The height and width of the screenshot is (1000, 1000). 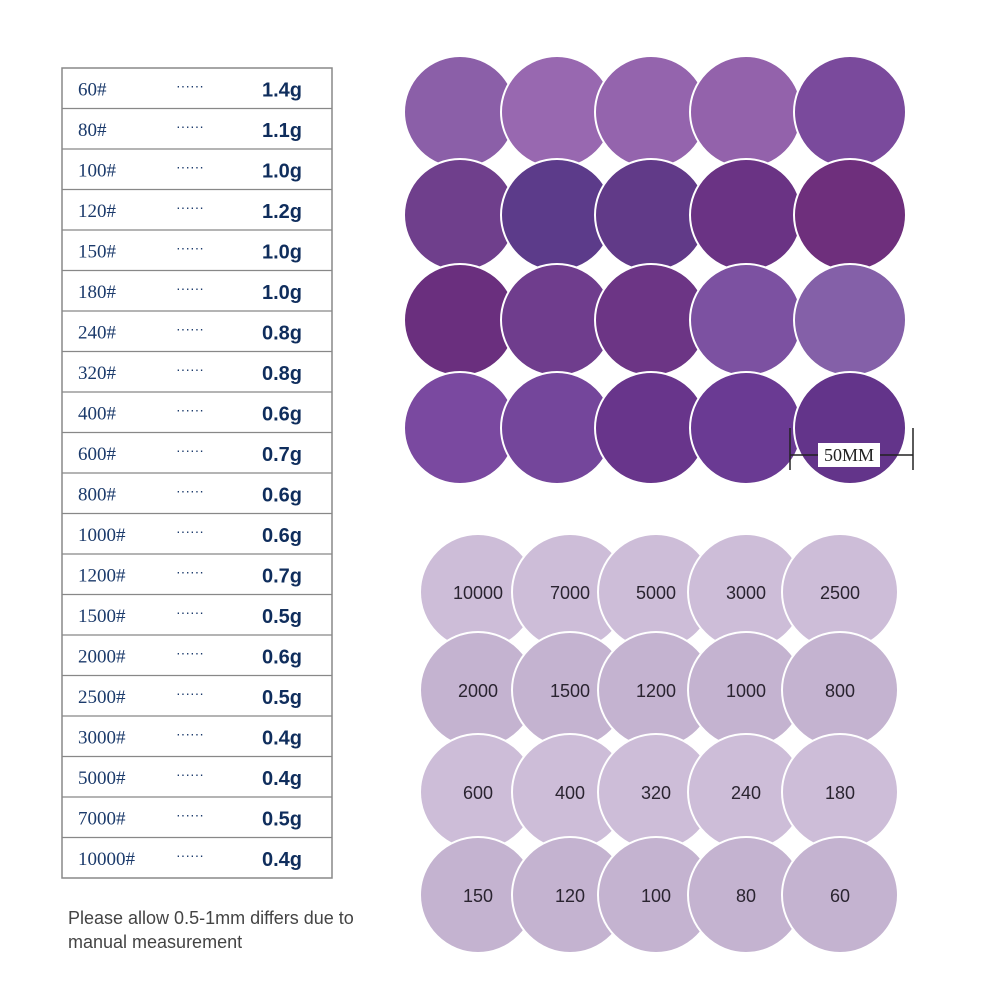 What do you see at coordinates (97, 211) in the screenshot?
I see `grit: 120#` at bounding box center [97, 211].